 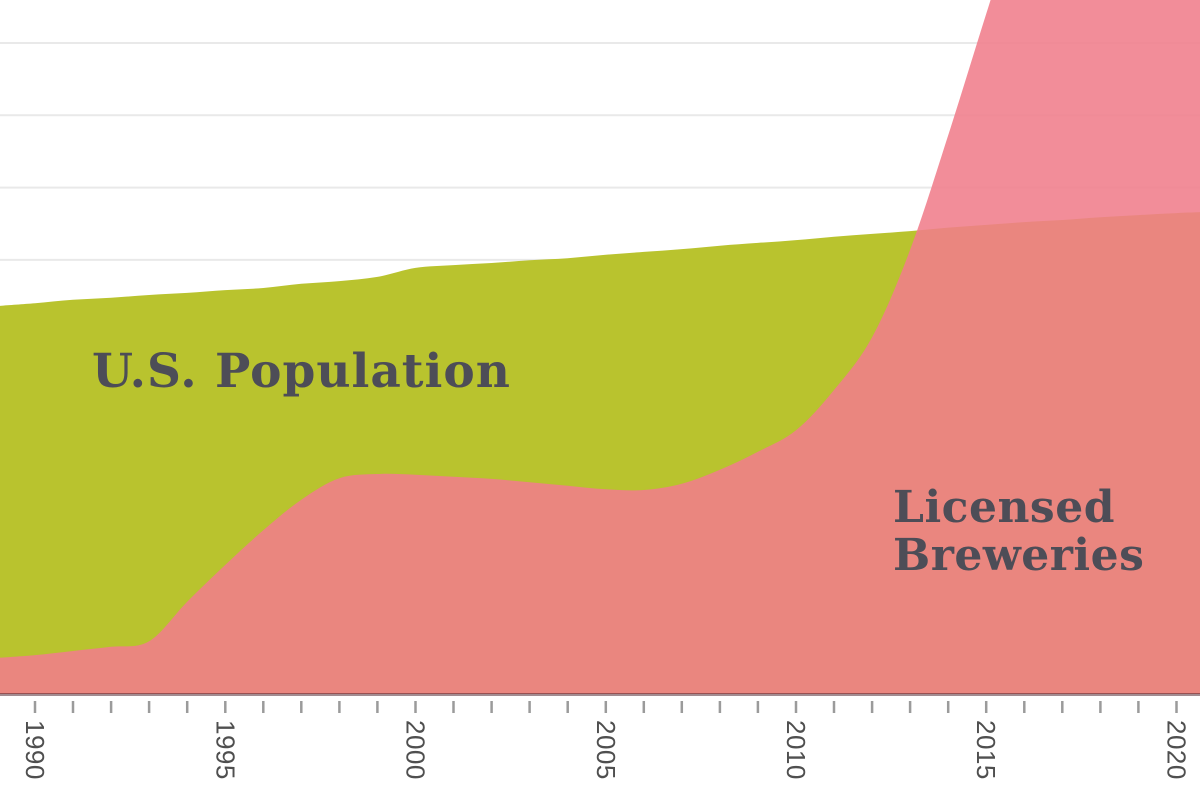 I want to click on x-tick-label: 1990, so click(x=35, y=750).